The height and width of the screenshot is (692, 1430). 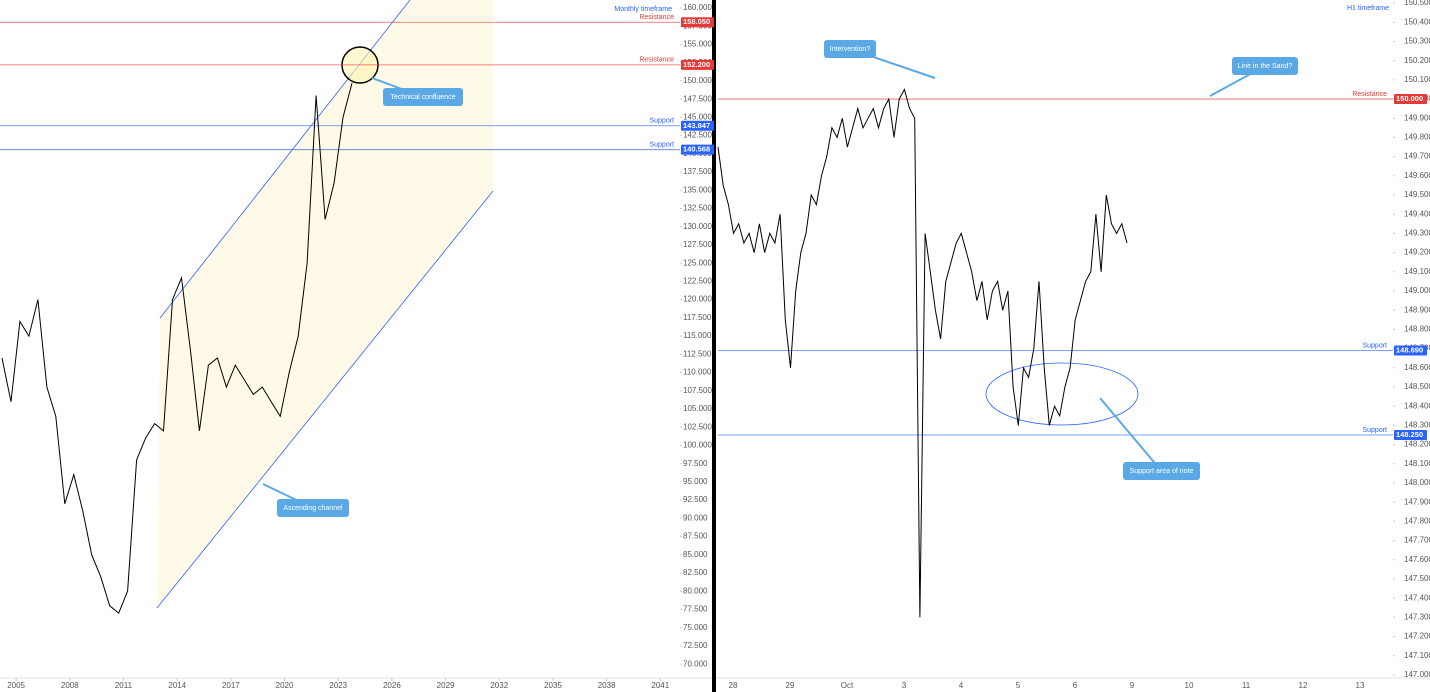 I want to click on y-tick-label: 150.400, so click(x=1417, y=21).